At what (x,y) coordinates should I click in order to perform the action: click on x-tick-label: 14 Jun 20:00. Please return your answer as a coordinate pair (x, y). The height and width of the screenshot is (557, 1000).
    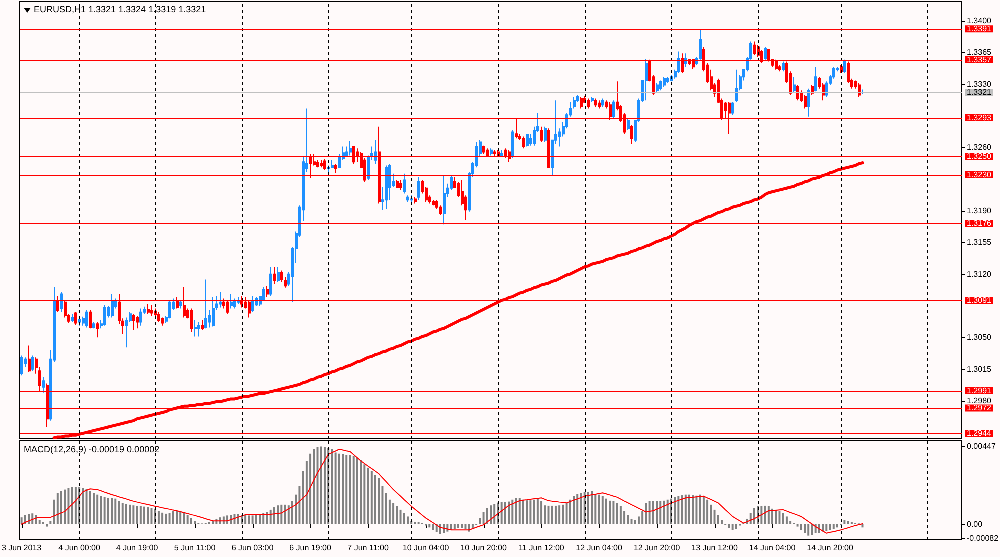
    Looking at the image, I should click on (830, 548).